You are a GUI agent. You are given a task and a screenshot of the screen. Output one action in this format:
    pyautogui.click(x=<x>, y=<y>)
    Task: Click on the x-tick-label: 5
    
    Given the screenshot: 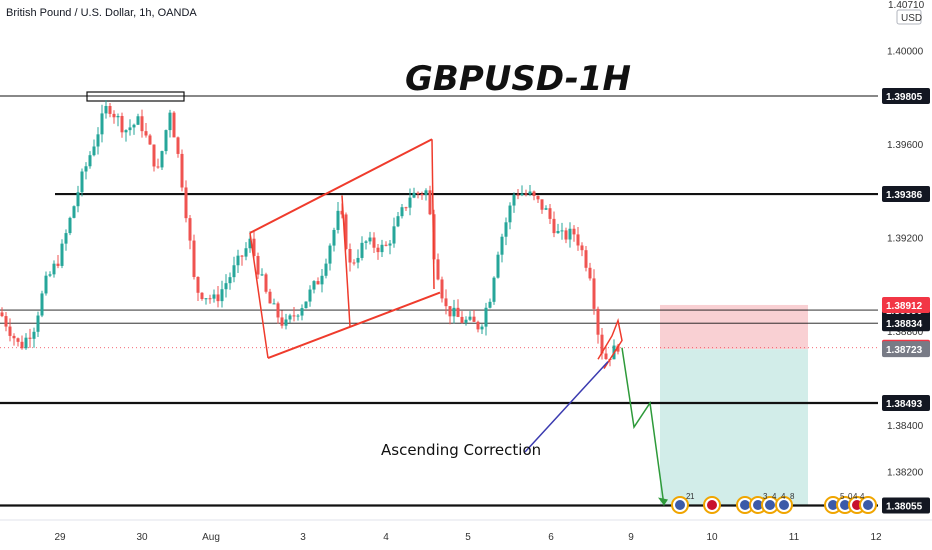 What is the action you would take?
    pyautogui.click(x=468, y=537)
    